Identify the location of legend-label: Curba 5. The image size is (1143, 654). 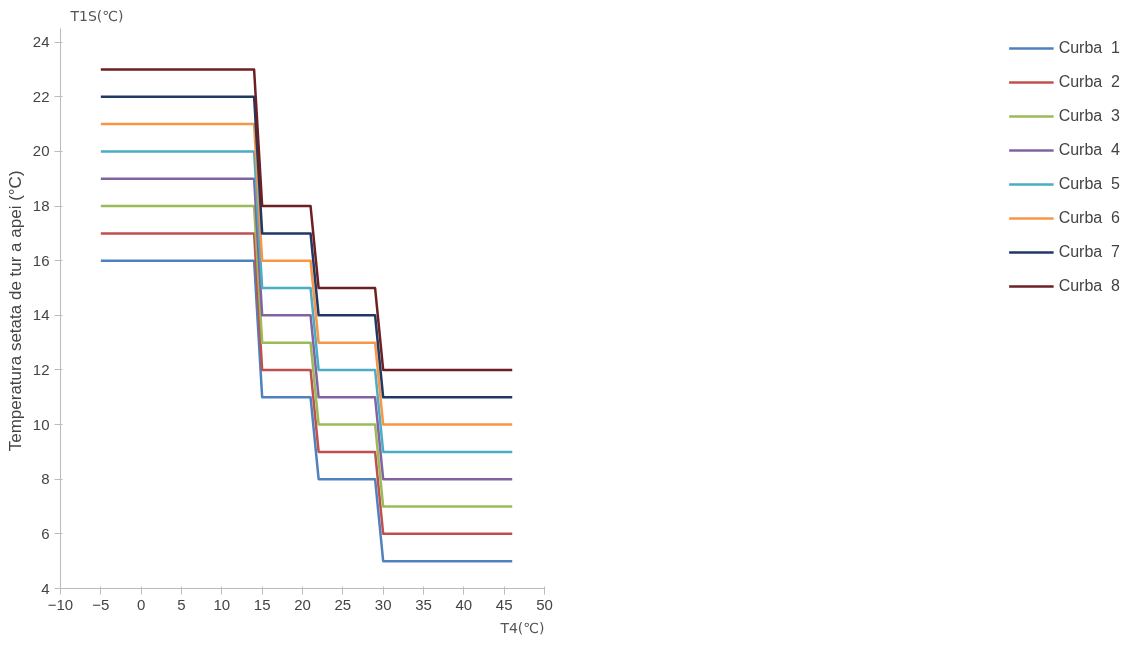
(1089, 184).